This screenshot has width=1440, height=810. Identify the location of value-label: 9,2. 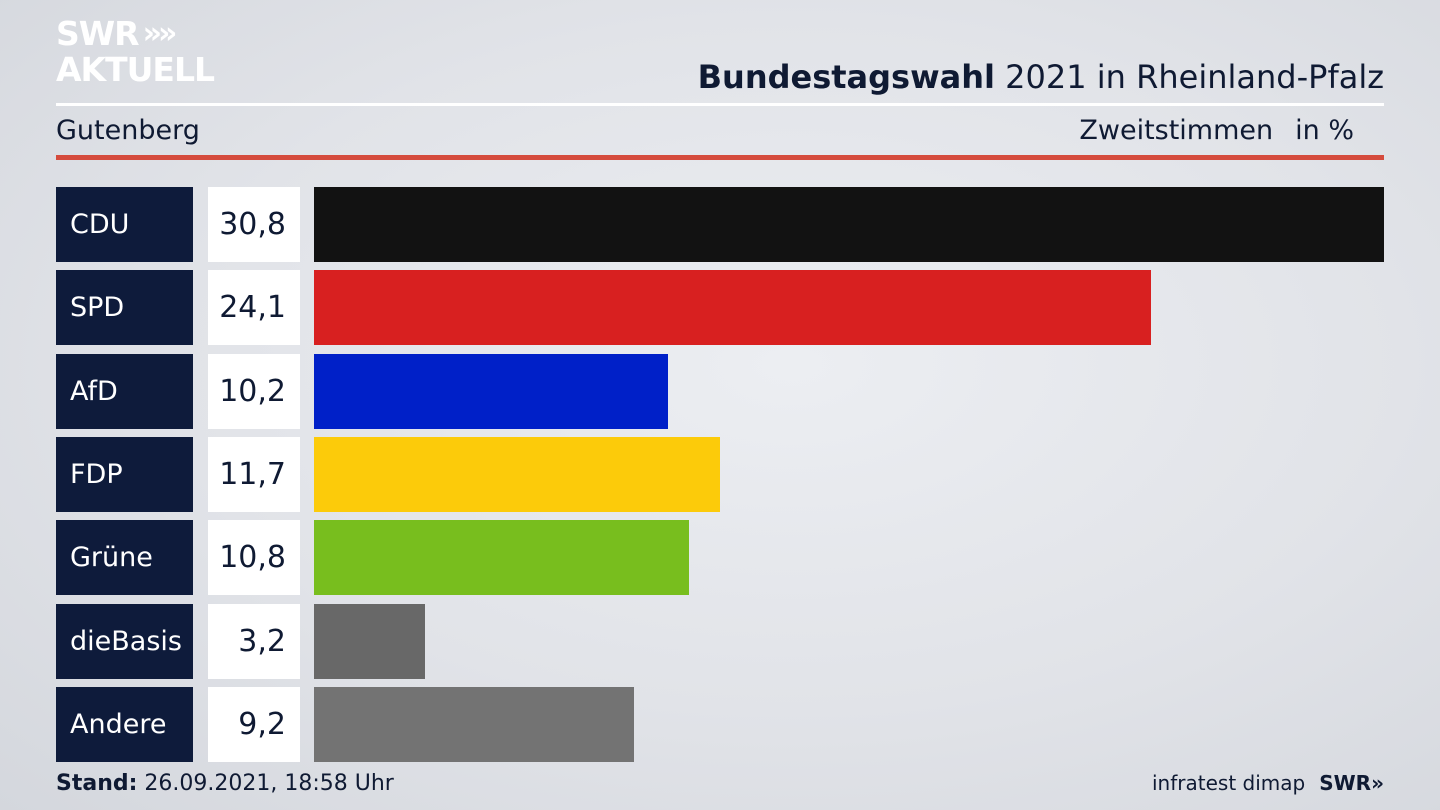
(254, 724).